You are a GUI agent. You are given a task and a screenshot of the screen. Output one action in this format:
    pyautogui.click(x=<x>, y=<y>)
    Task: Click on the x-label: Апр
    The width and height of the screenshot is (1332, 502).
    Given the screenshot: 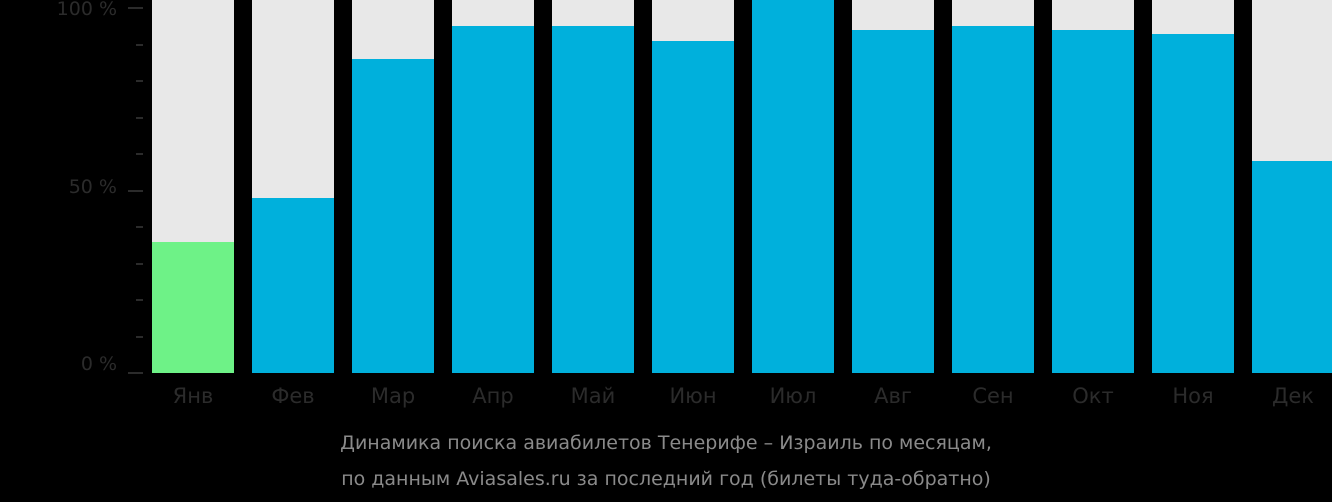 What is the action you would take?
    pyautogui.click(x=493, y=396)
    